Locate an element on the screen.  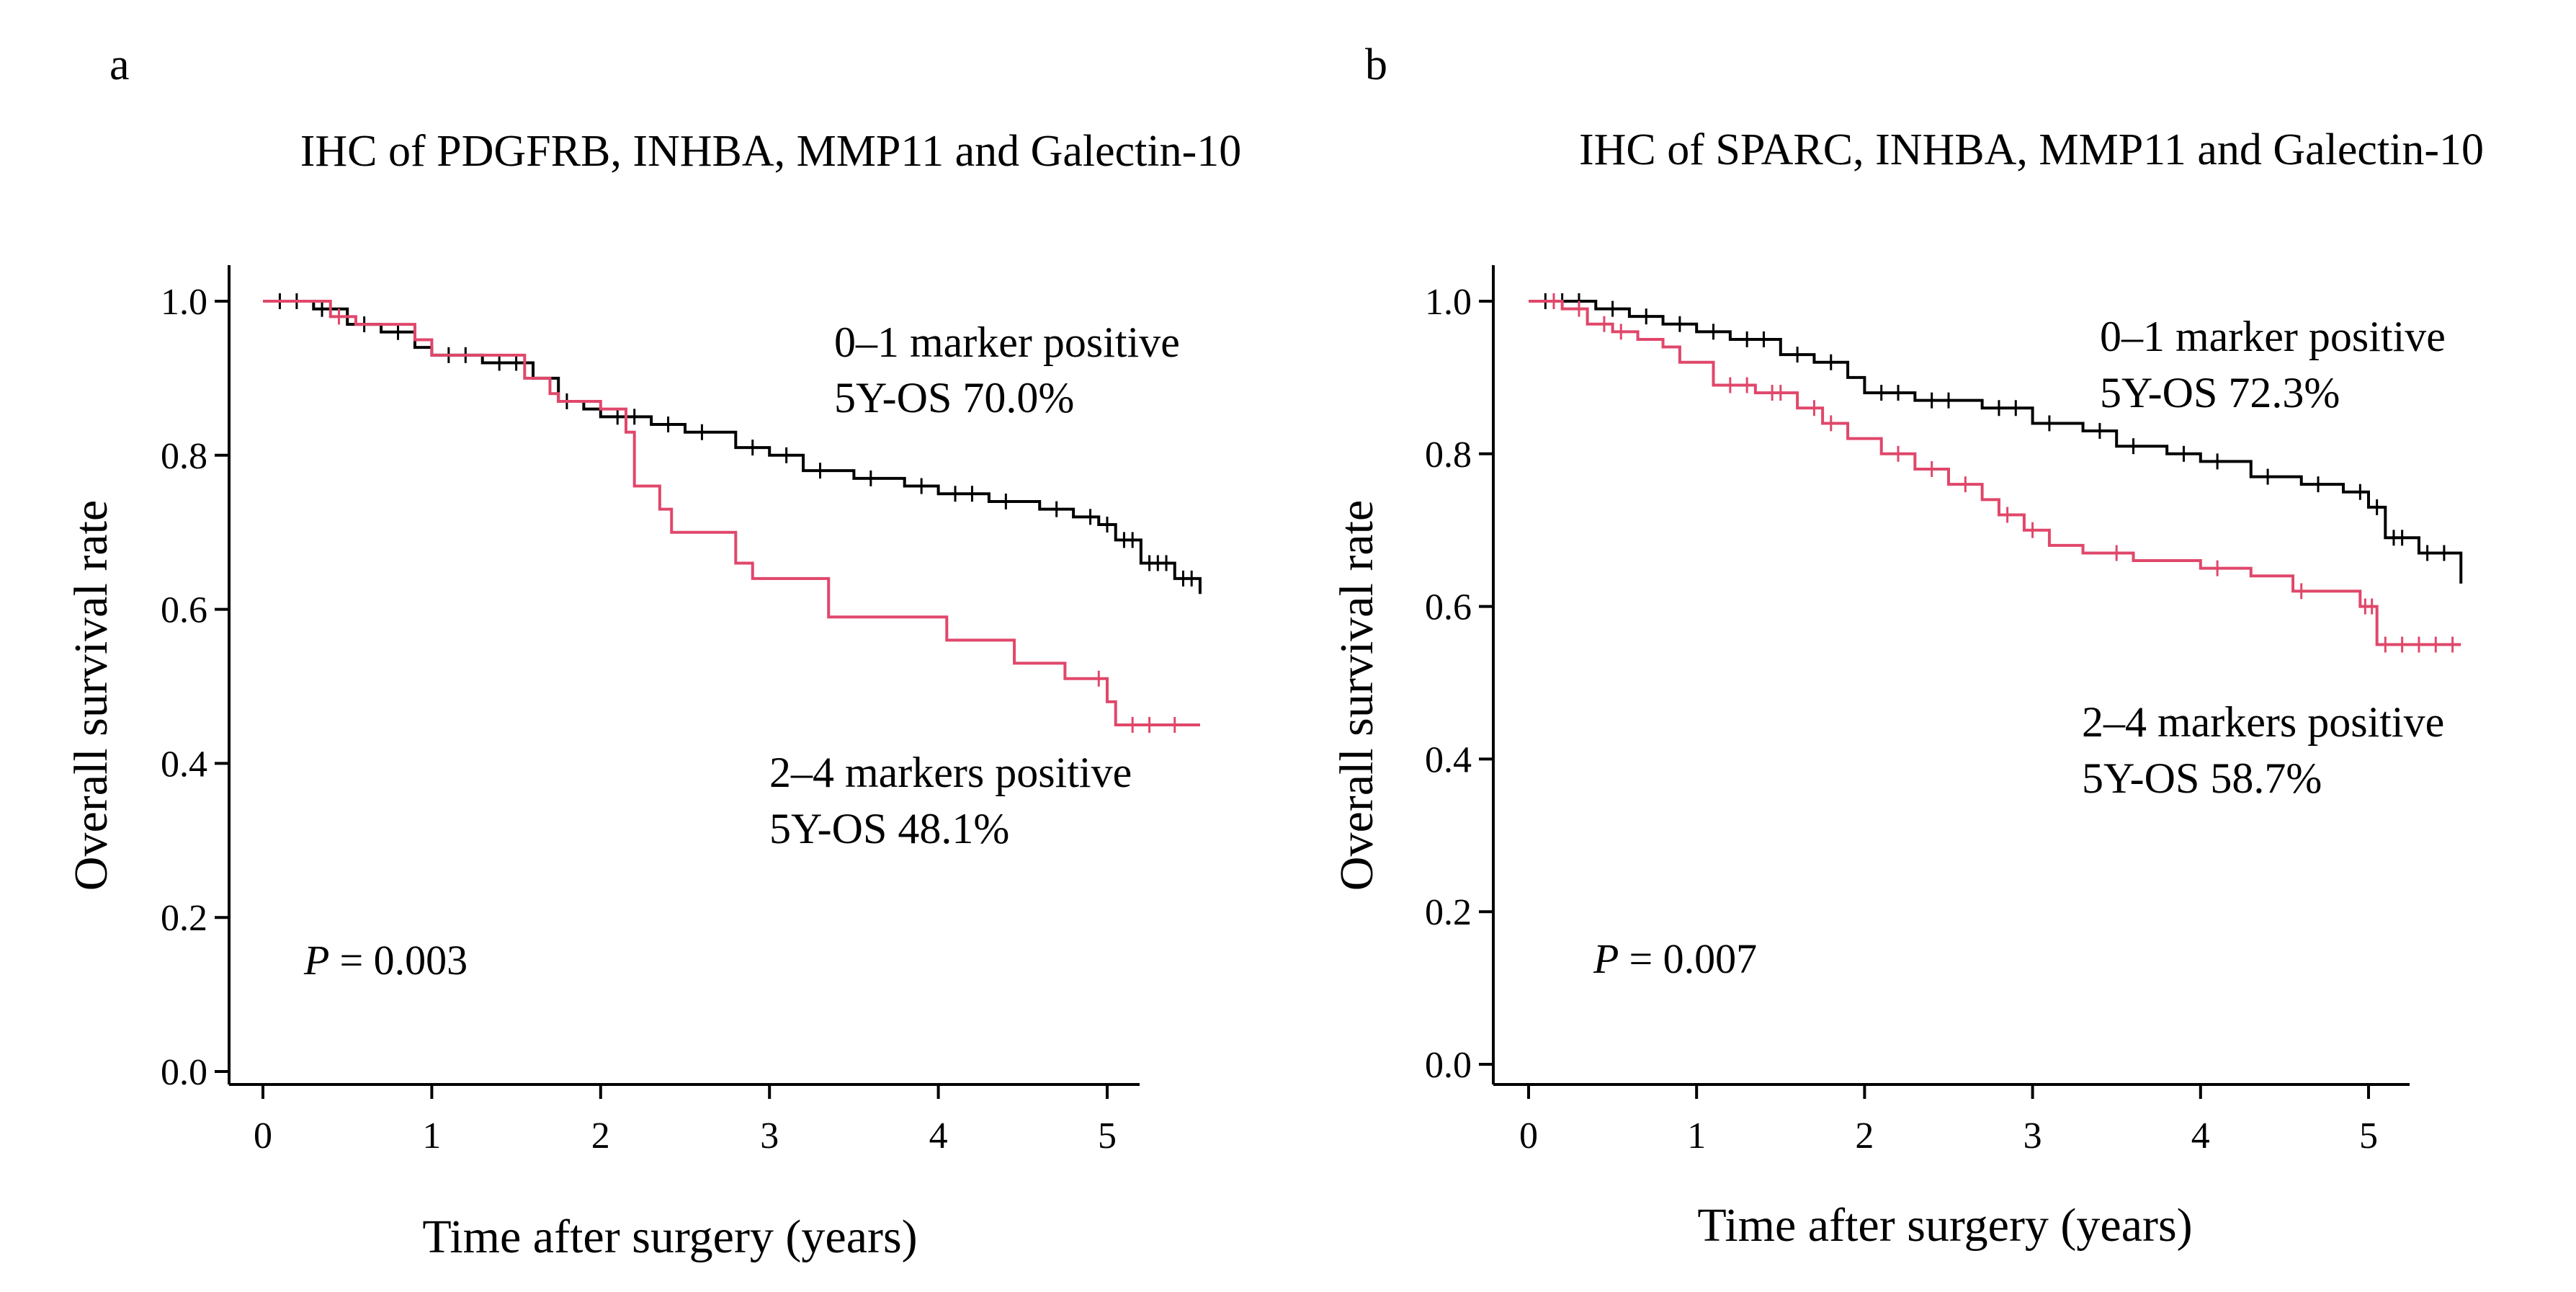
panel-b-y-axis-label: Overall survival rate is located at coordinates (1357, 695).